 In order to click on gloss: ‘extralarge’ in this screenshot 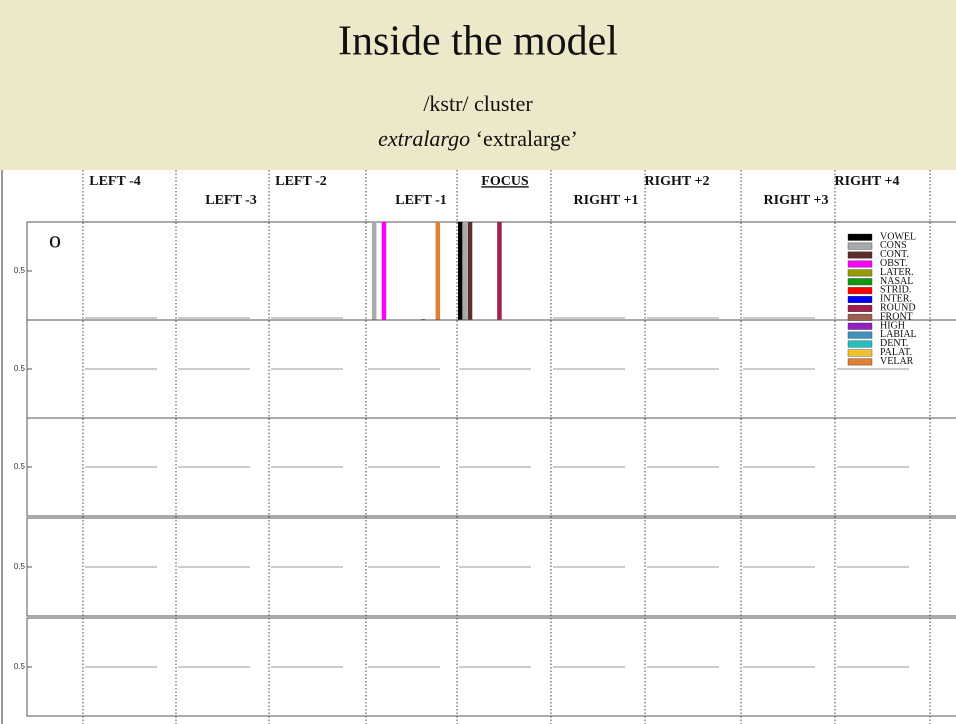, I will do `click(527, 138)`.